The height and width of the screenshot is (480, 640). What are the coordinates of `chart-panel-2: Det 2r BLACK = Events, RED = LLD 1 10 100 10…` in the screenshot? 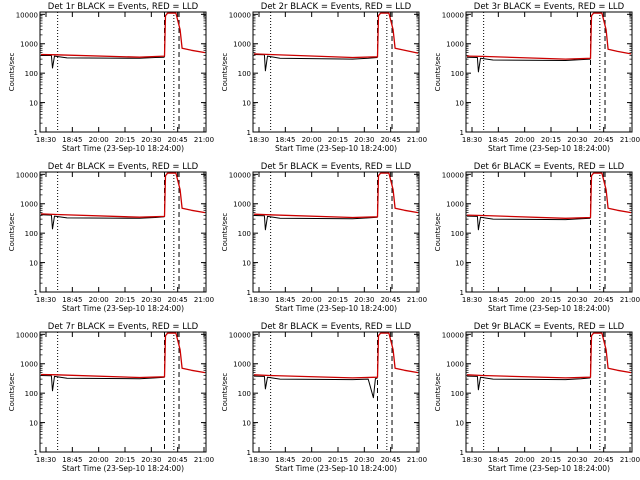 It's located at (324, 77).